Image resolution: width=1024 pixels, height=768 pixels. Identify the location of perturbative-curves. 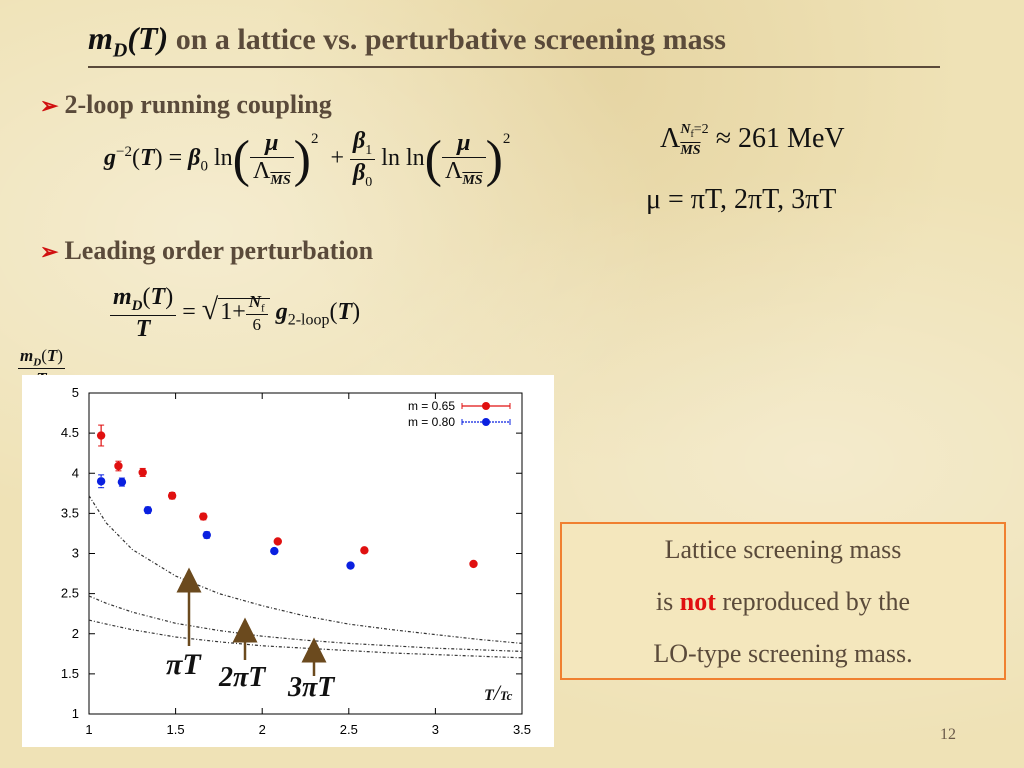
(305, 577).